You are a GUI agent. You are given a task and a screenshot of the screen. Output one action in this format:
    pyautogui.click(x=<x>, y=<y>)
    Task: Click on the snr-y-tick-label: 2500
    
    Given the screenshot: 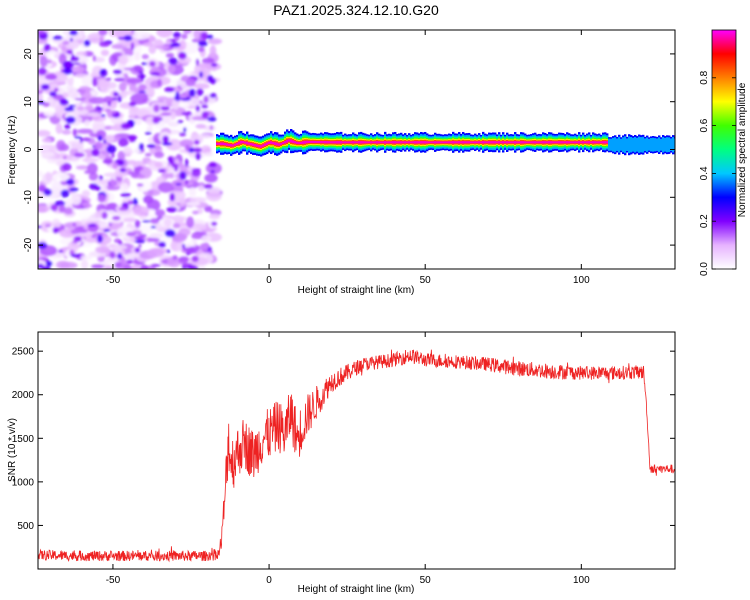 What is the action you would take?
    pyautogui.click(x=23, y=352)
    